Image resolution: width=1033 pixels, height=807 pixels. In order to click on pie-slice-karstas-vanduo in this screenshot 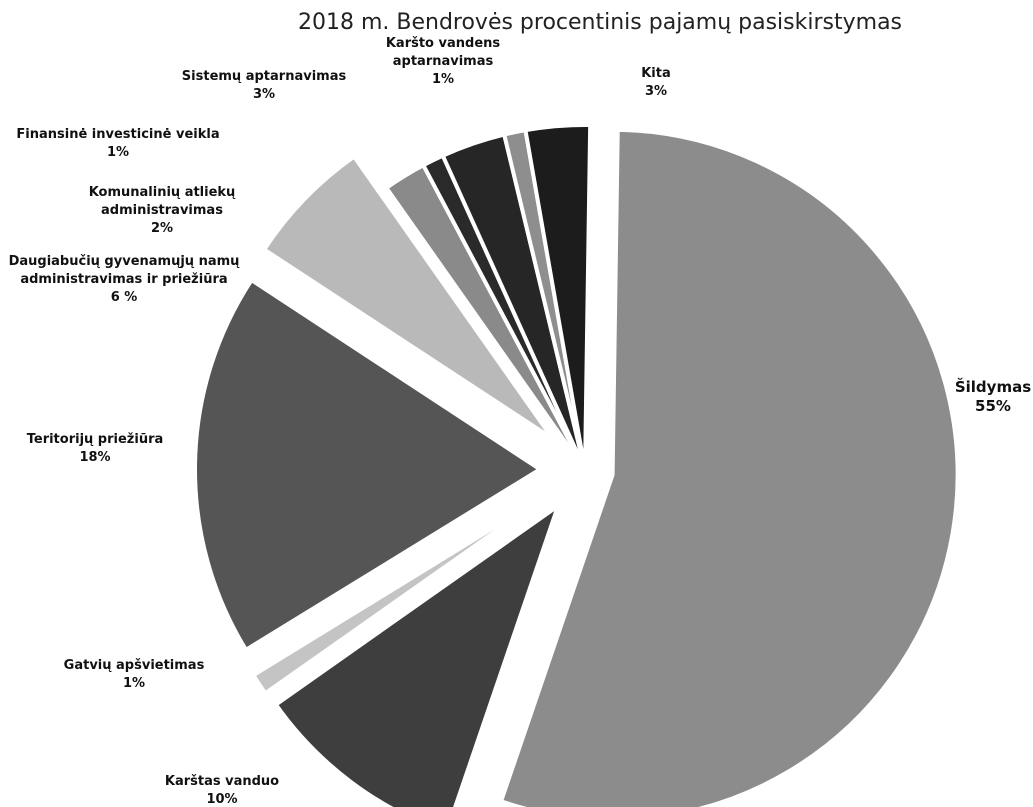, I will do `click(417, 653)`.